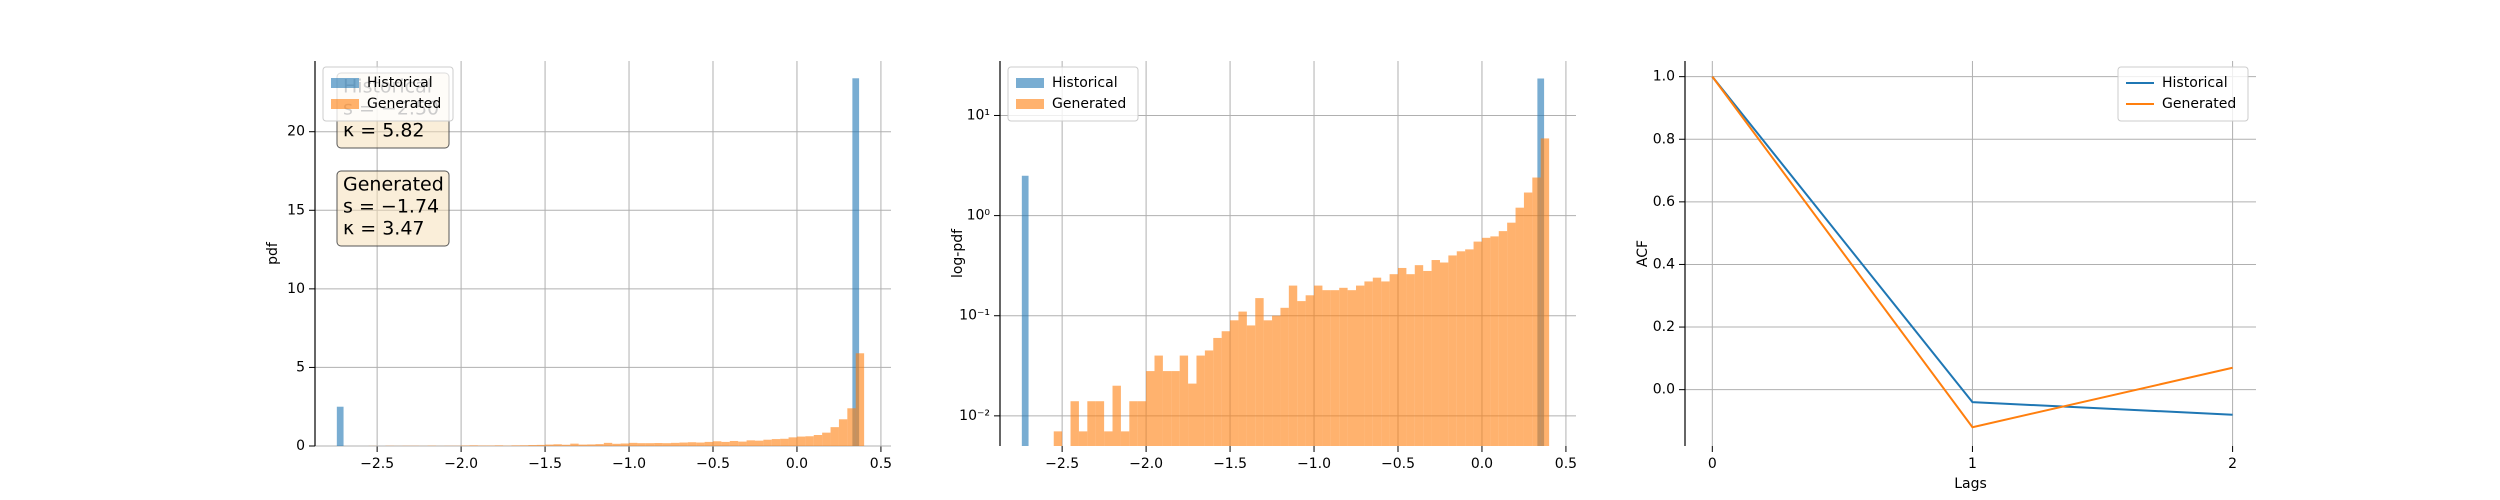  What do you see at coordinates (393, 185) in the screenshot?
I see `annotation-text: Generated` at bounding box center [393, 185].